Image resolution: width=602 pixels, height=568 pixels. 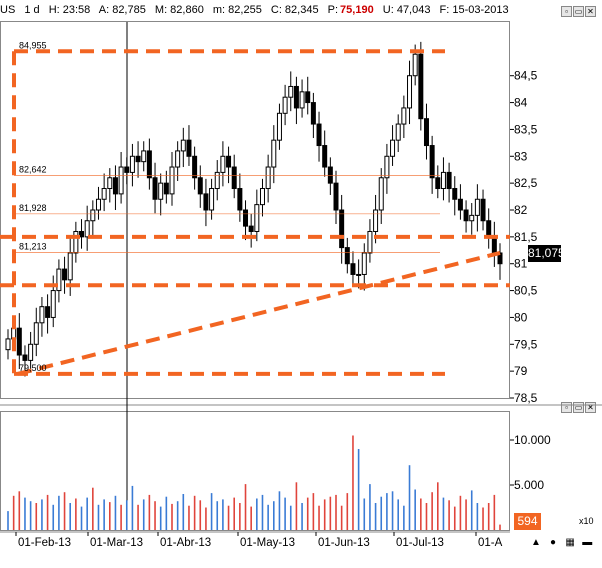 I want to click on price-tick-label: 83, so click(x=521, y=156).